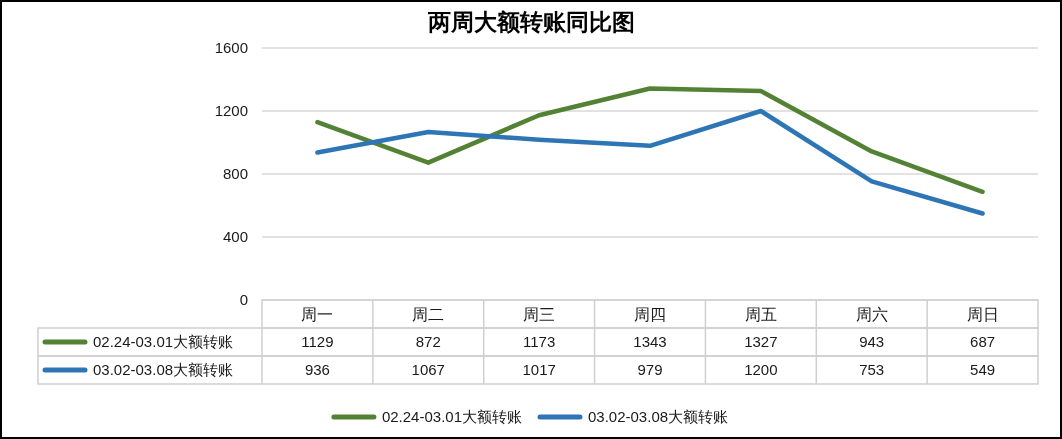 This screenshot has width=1062, height=439. What do you see at coordinates (983, 369) in the screenshot?
I see `data-label: 549` at bounding box center [983, 369].